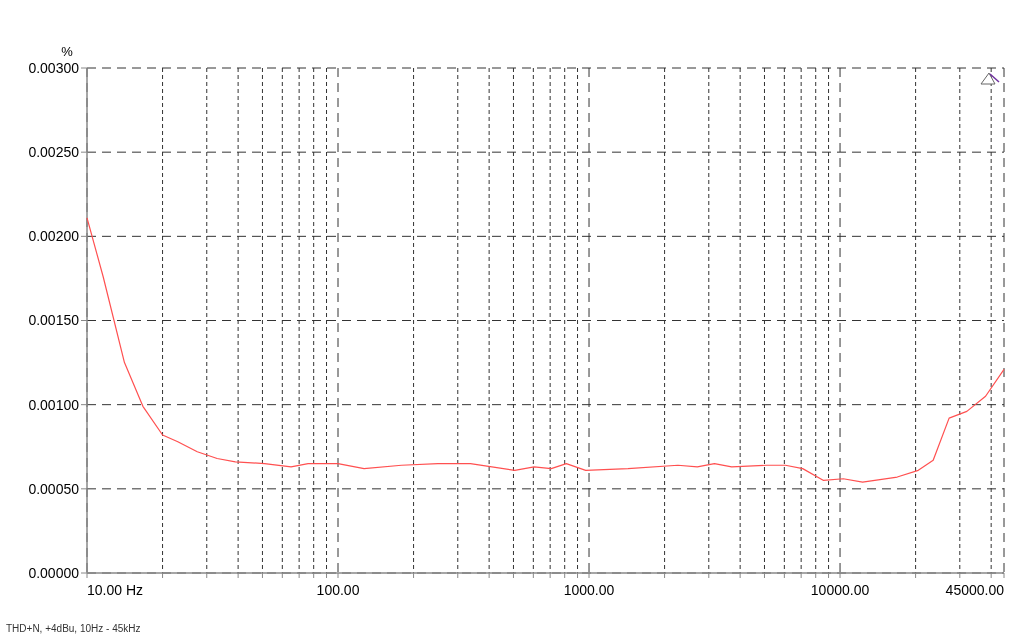  Describe the element at coordinates (54, 488) in the screenshot. I see `y-tick-label: 0.00050` at that location.